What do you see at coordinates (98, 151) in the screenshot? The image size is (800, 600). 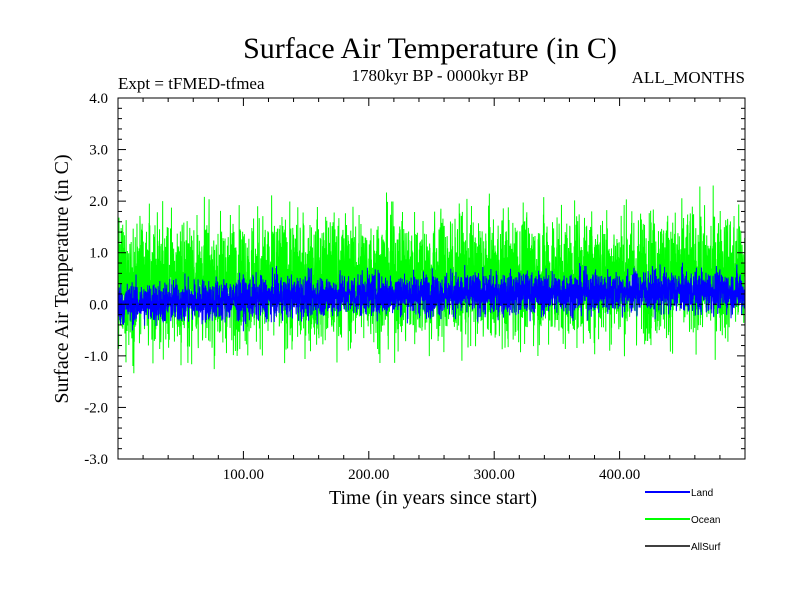 I see `y-tick-label: 3.0` at bounding box center [98, 151].